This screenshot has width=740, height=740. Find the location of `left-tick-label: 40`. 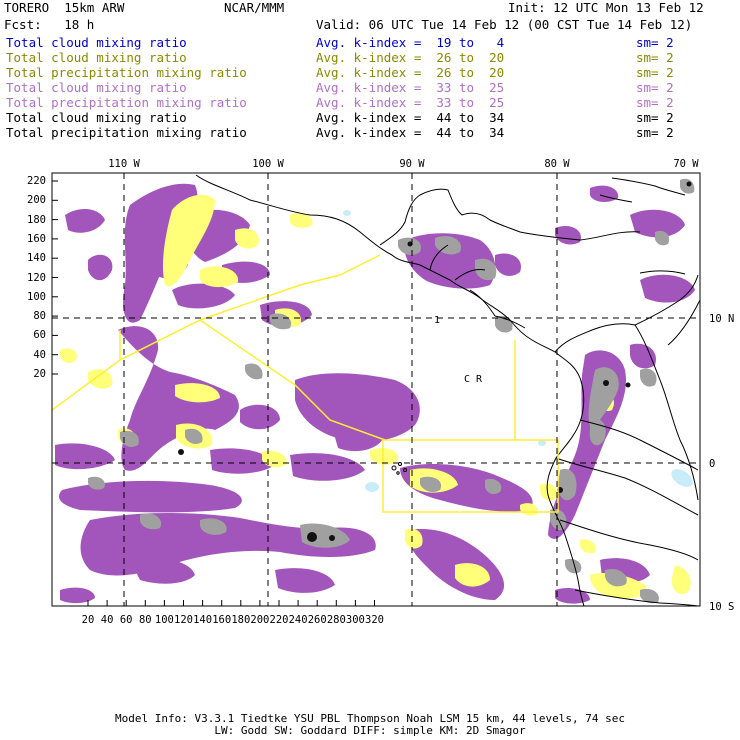

left-tick-label: 40 is located at coordinates (39, 354).